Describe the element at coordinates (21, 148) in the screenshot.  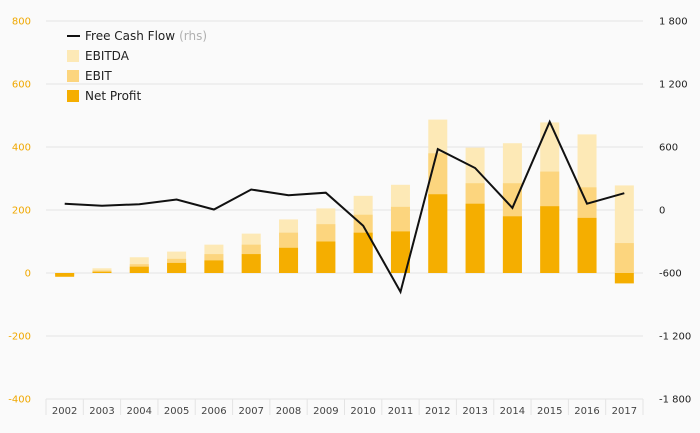
I see `y-left-tick-label: 400` at that location.